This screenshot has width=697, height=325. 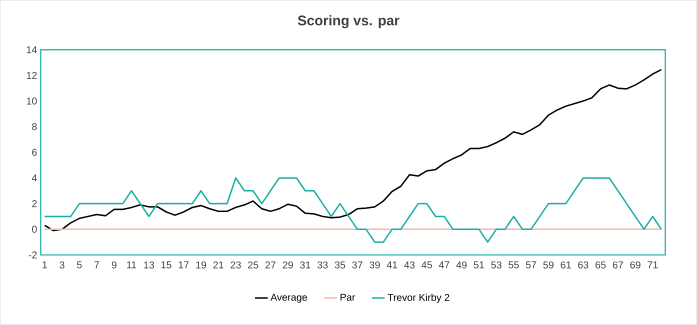 What do you see at coordinates (149, 265) in the screenshot?
I see `x-tick-label: 13` at bounding box center [149, 265].